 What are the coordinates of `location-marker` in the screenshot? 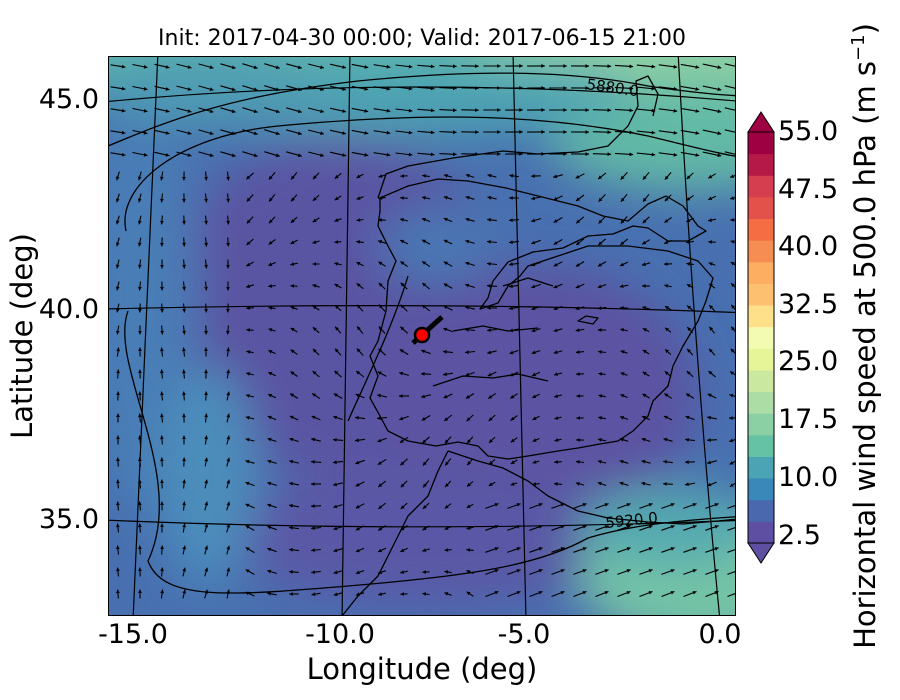 It's located at (422, 335).